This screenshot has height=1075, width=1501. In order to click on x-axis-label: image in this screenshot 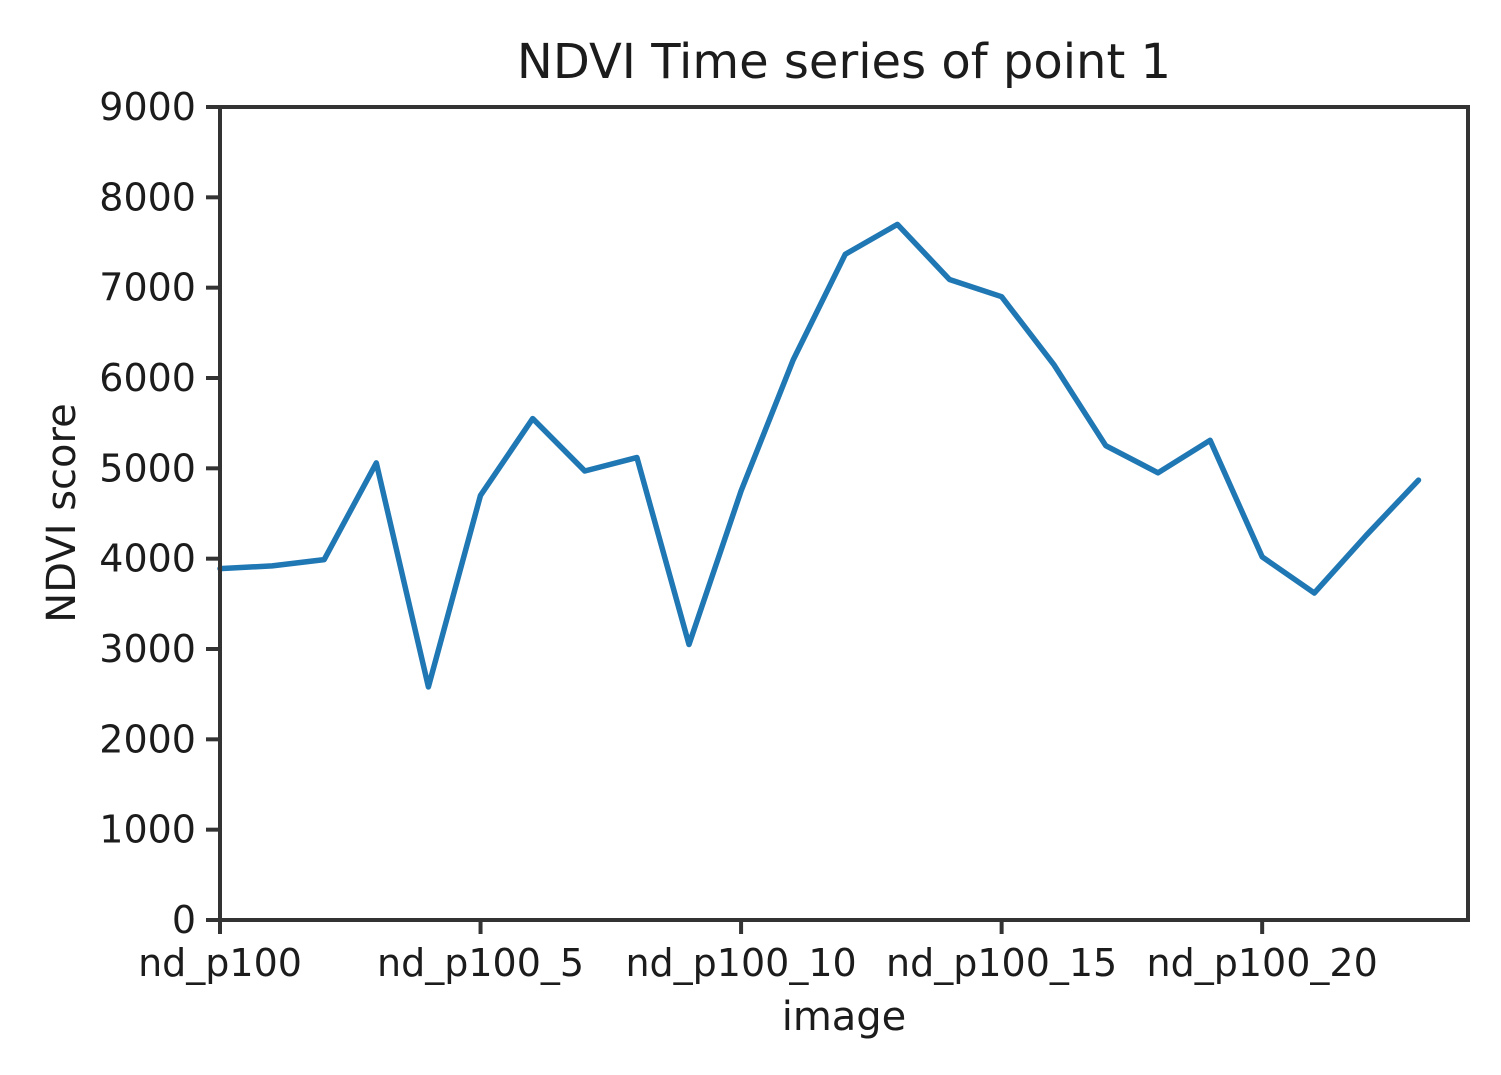, I will do `click(844, 1017)`.